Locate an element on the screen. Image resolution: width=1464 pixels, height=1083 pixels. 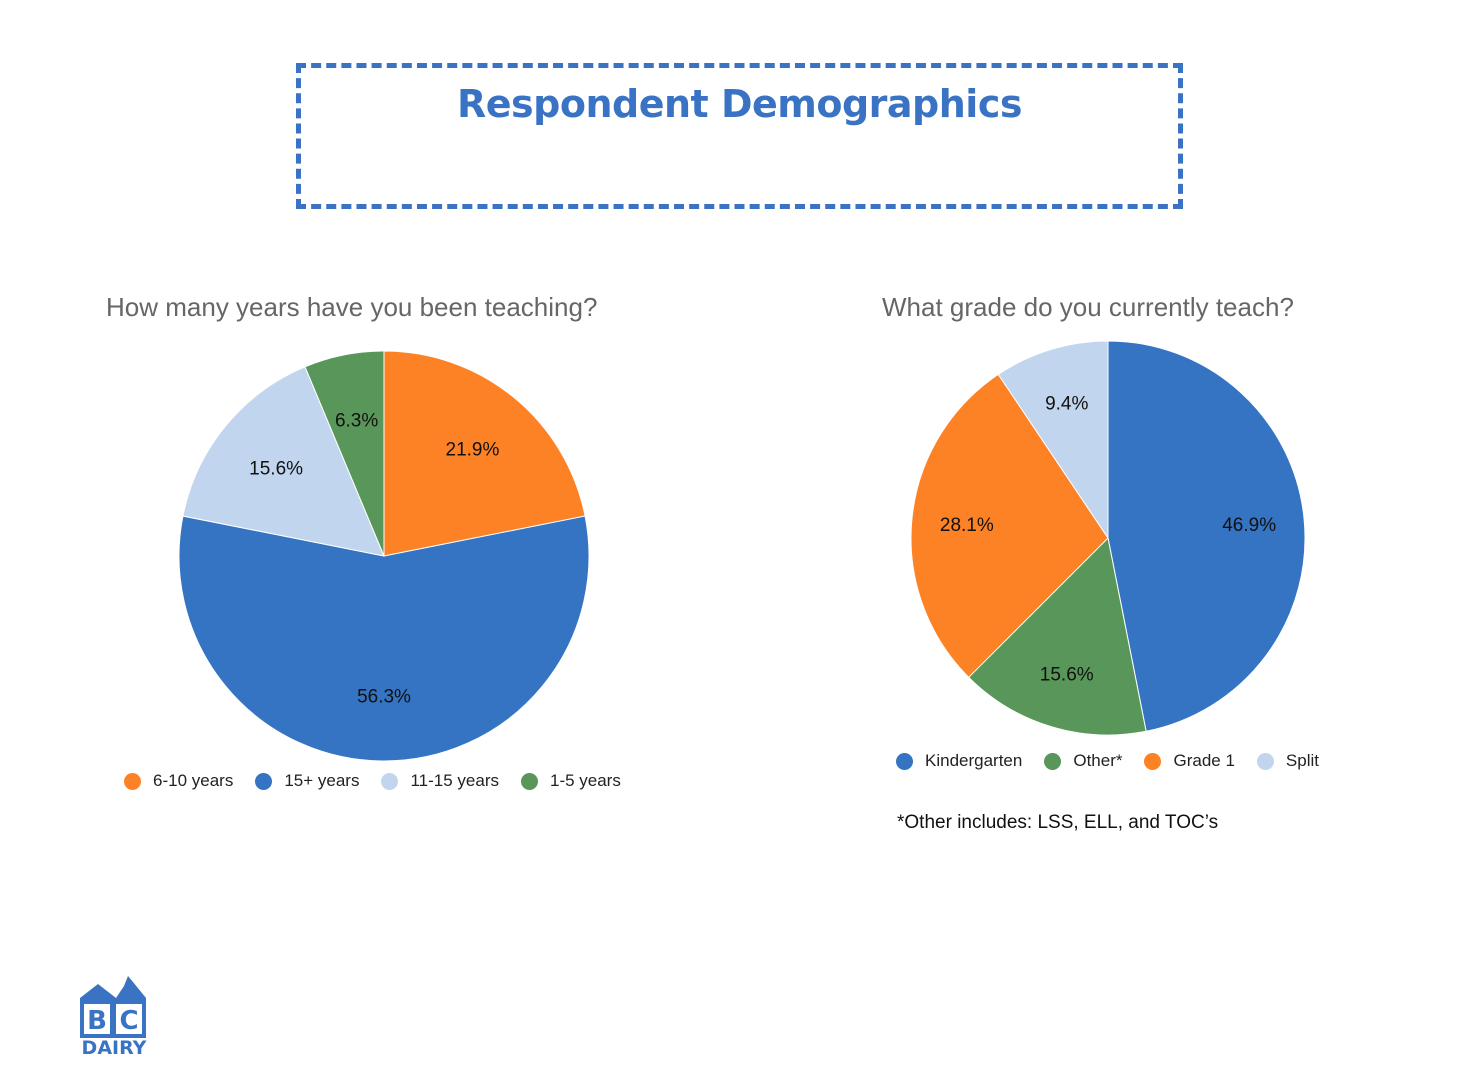
barn-icon: B C is located at coordinates (113, 1007).